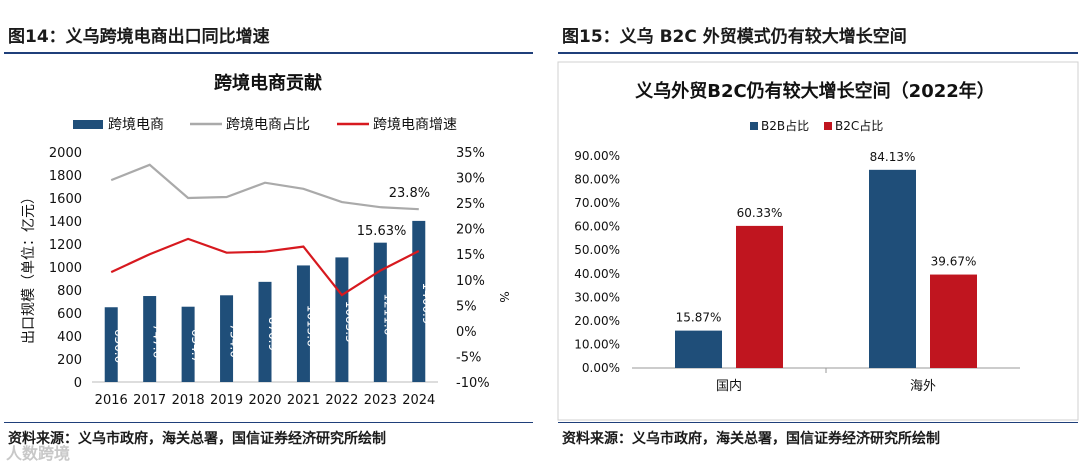 Image resolution: width=1080 pixels, height=465 pixels. What do you see at coordinates (65, 199) in the screenshot?
I see `y-tick-label: 1600` at bounding box center [65, 199].